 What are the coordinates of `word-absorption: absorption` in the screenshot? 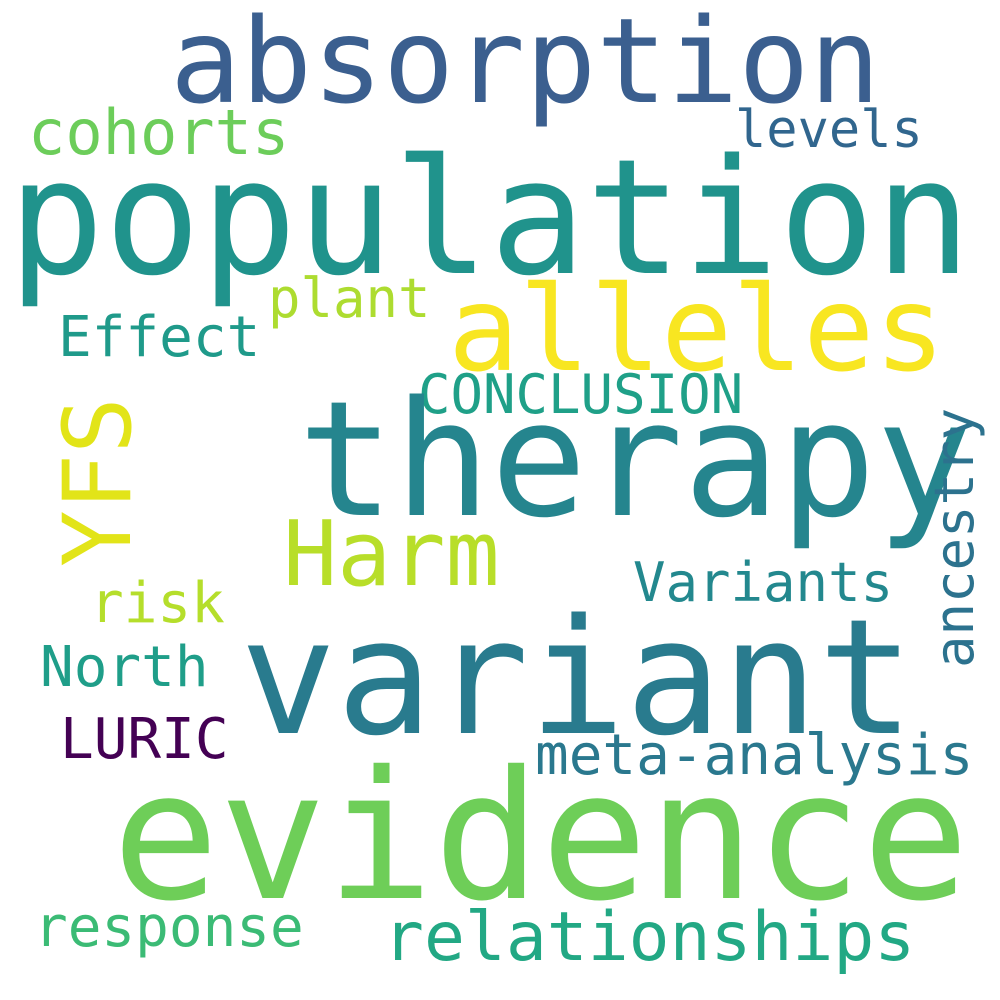 It's located at (525, 65).